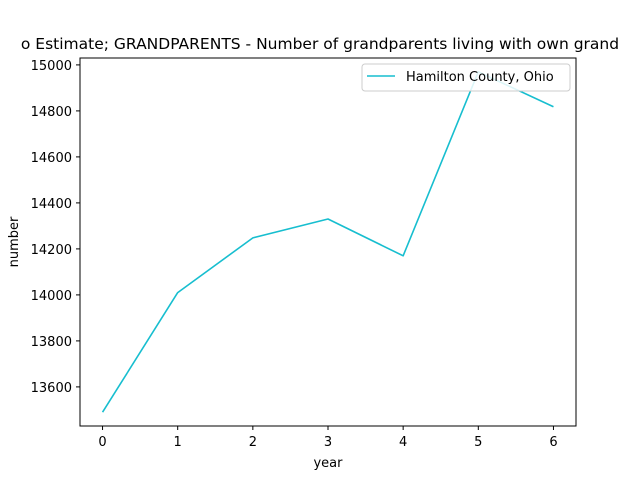 This screenshot has width=640, height=480. What do you see at coordinates (51, 158) in the screenshot?
I see `y-tick-label: 14600` at bounding box center [51, 158].